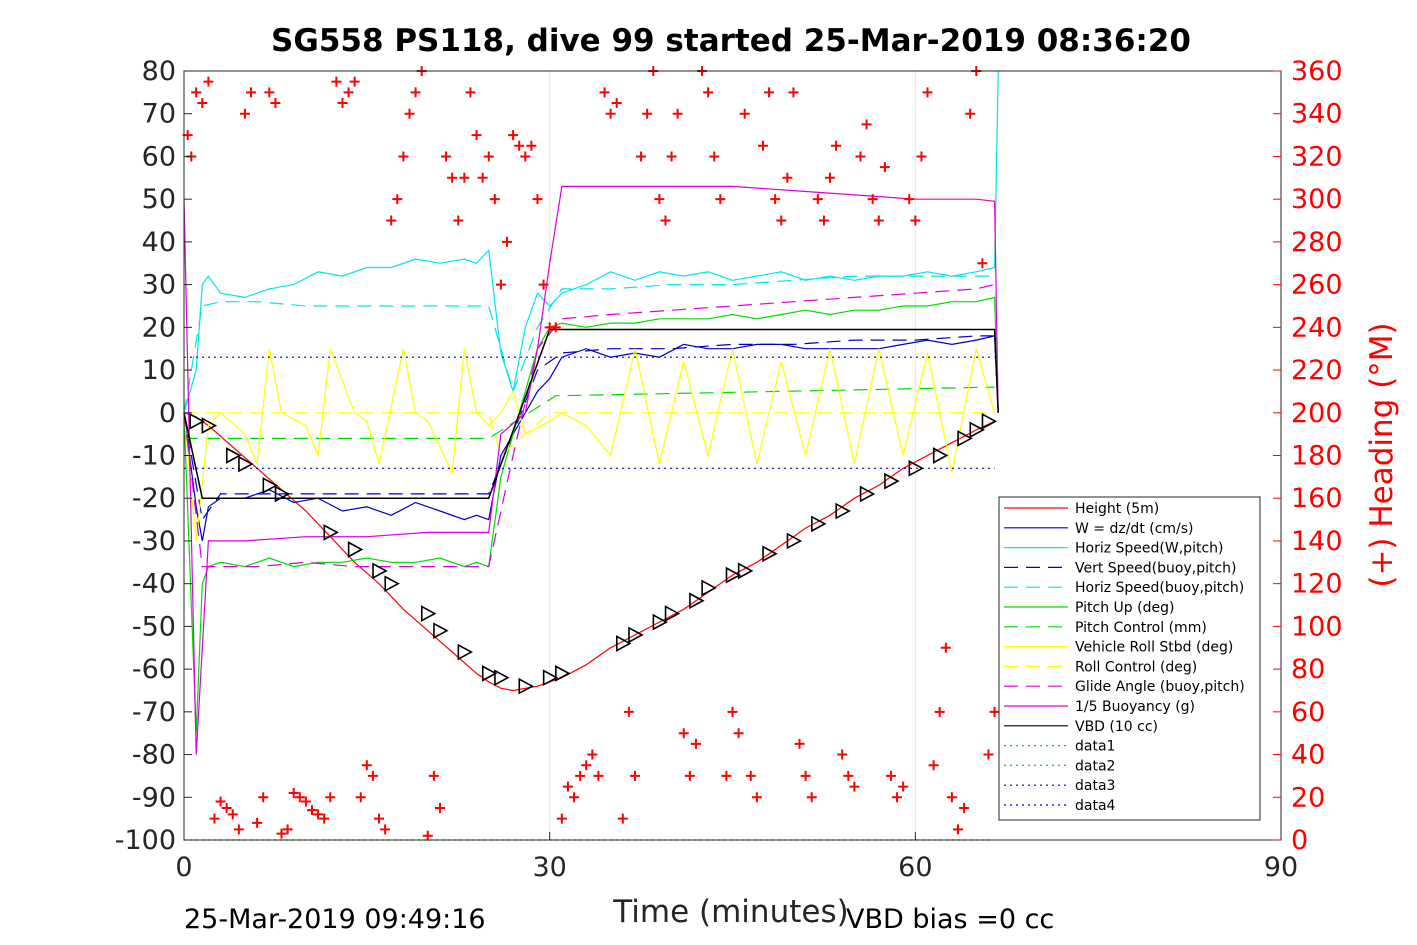 This screenshot has width=1417, height=945. What do you see at coordinates (950, 919) in the screenshot?
I see `footer-vbd-bias: VBD bias =0 cc` at bounding box center [950, 919].